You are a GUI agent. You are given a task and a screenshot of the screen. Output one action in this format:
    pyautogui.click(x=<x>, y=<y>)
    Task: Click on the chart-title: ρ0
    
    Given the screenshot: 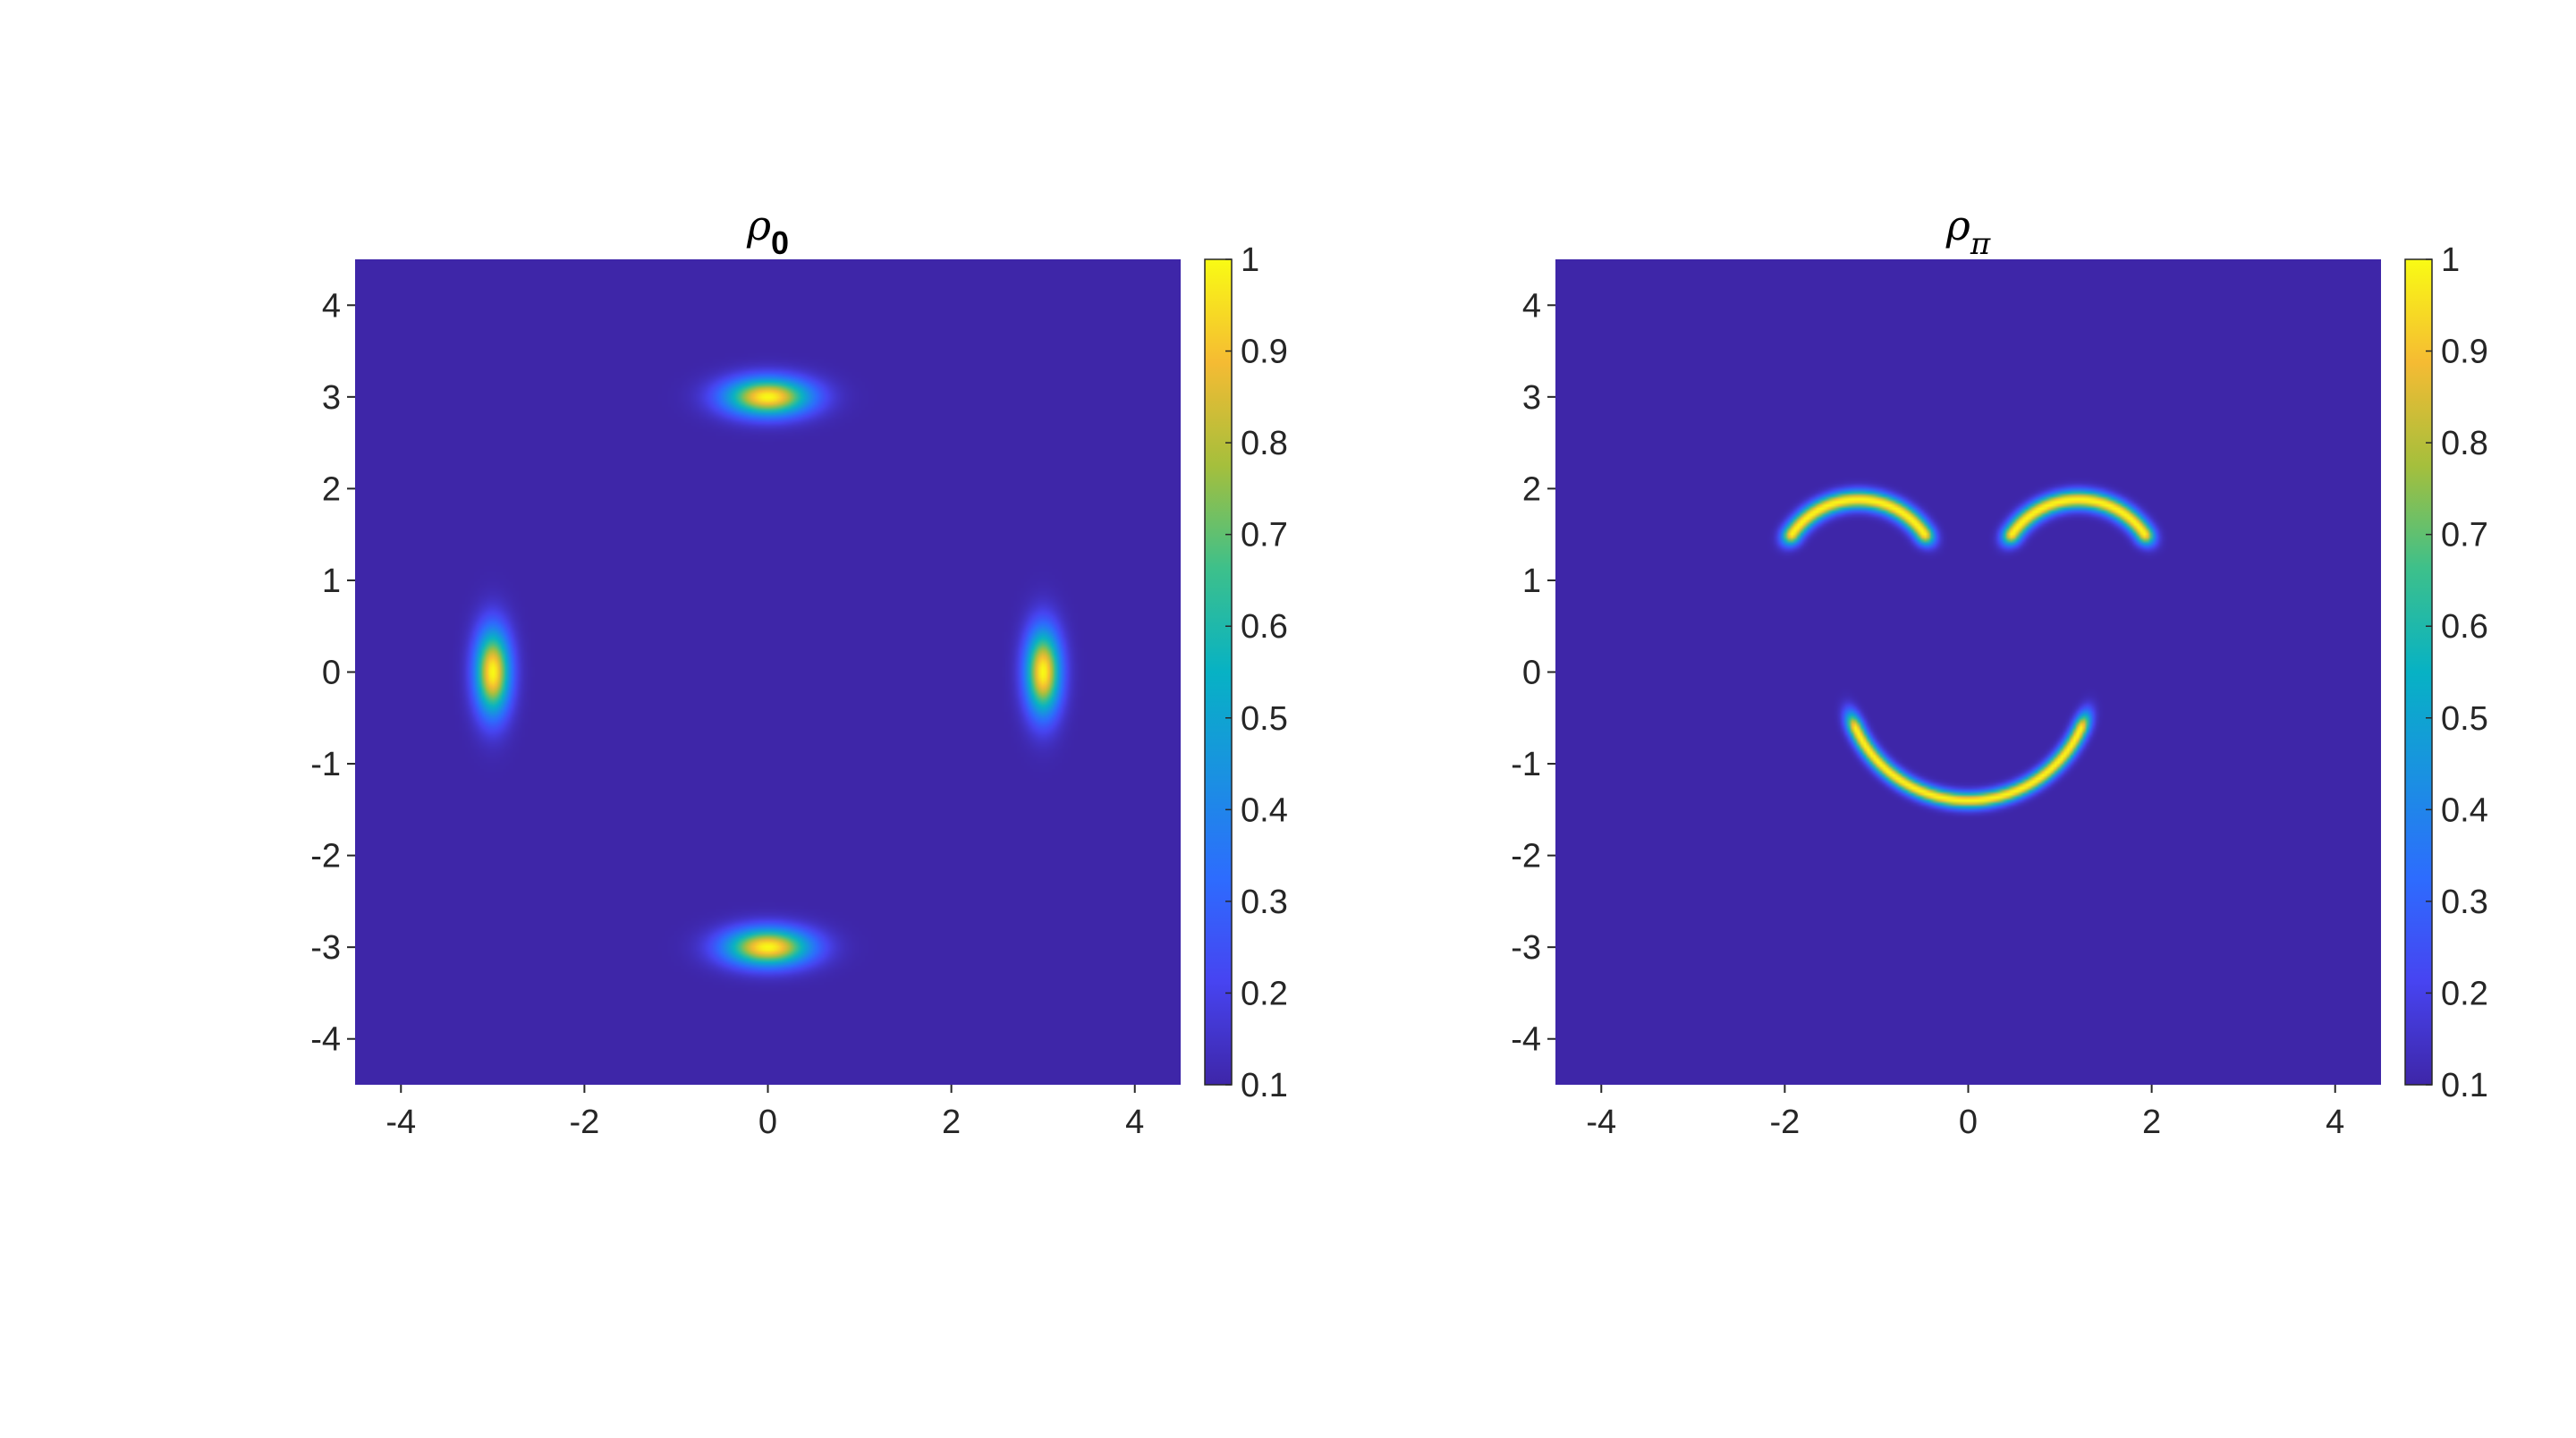 What is the action you would take?
    pyautogui.click(x=767, y=231)
    